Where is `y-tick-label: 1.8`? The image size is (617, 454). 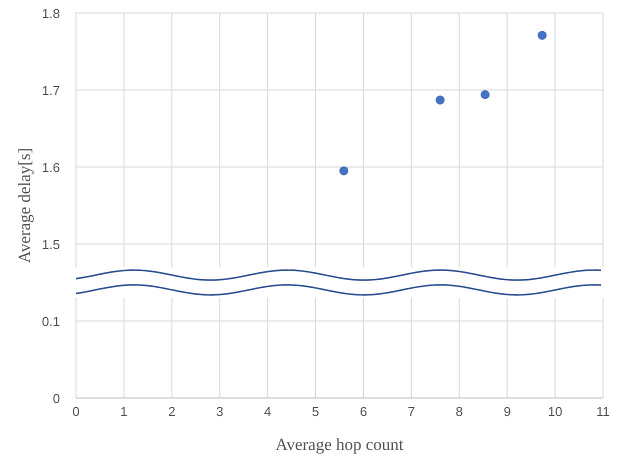
y-tick-label: 1.8 is located at coordinates (51, 13).